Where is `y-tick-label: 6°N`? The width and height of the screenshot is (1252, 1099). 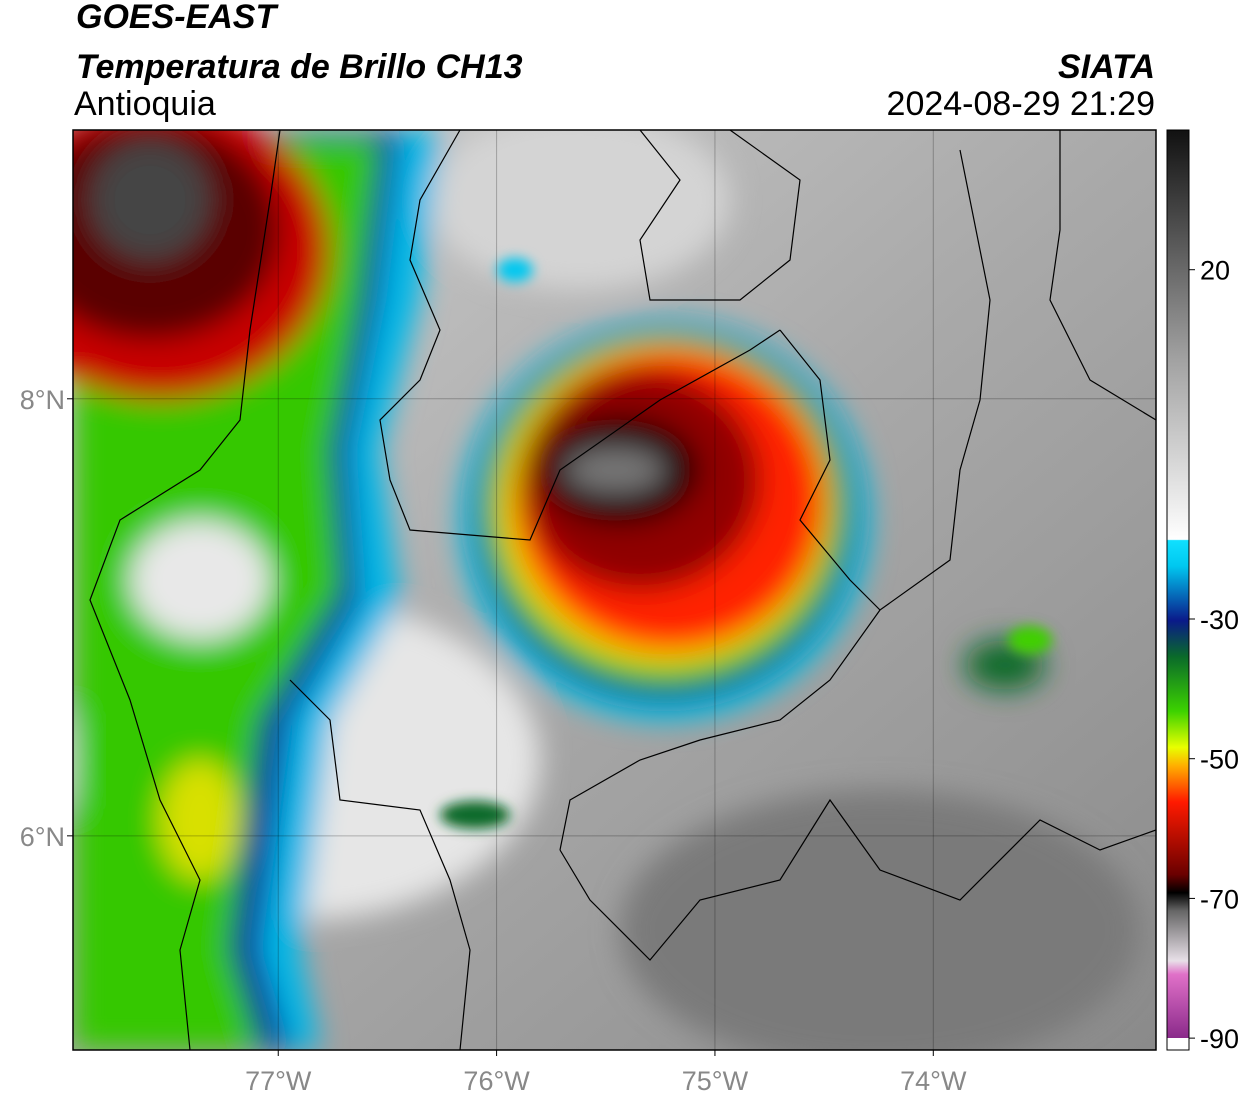 y-tick-label: 6°N is located at coordinates (42, 837).